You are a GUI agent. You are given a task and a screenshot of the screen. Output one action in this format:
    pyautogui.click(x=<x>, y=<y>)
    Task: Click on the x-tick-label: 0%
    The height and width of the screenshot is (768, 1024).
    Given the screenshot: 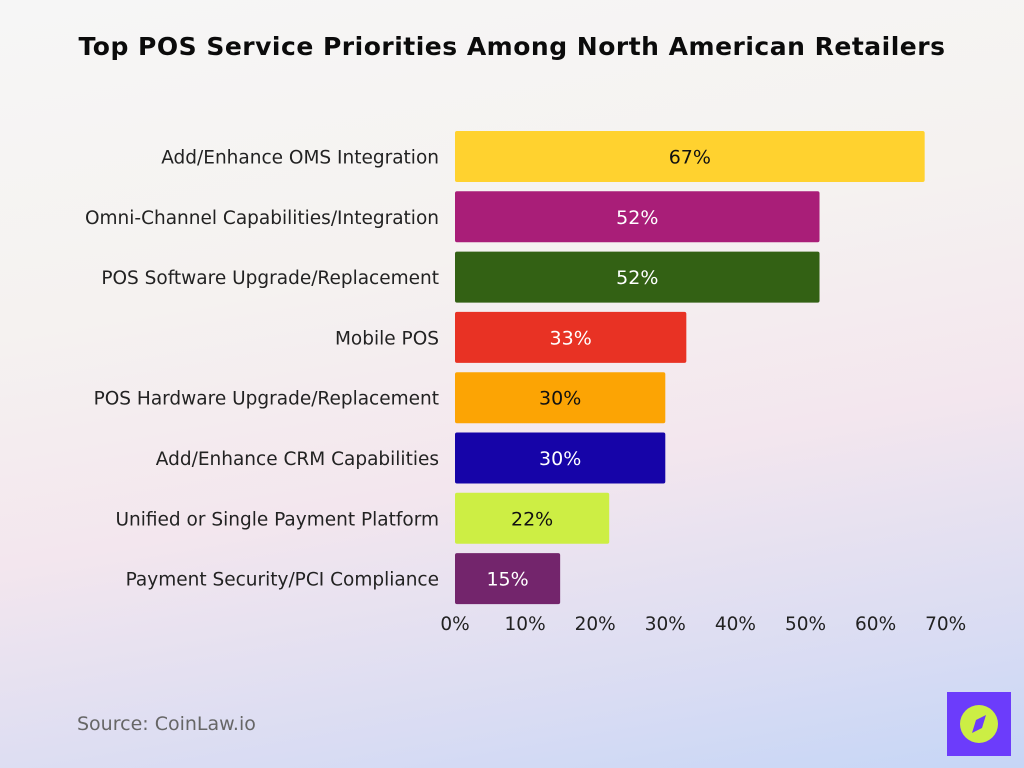 What is the action you would take?
    pyautogui.click(x=454, y=624)
    